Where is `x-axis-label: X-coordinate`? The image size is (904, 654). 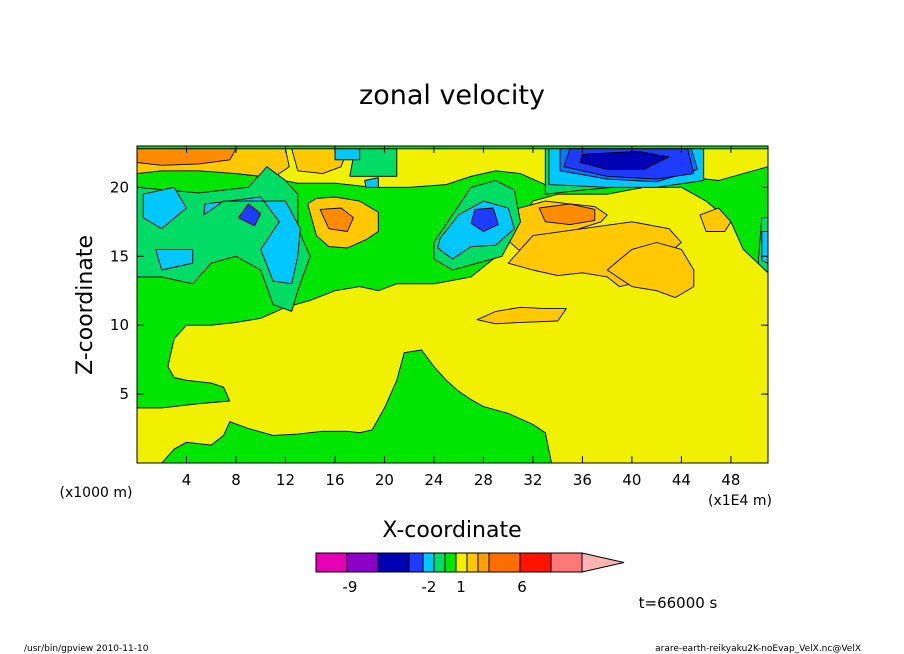 x-axis-label: X-coordinate is located at coordinates (451, 530).